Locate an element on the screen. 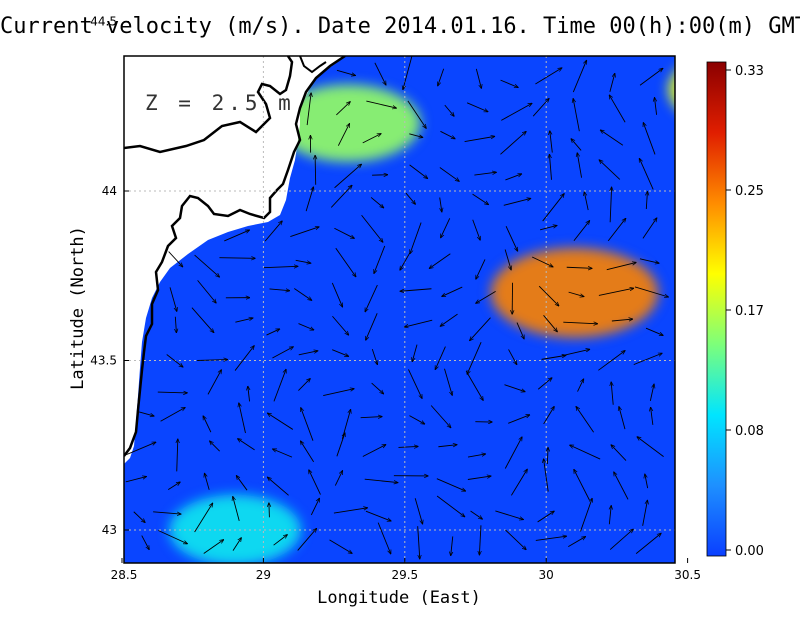 The width and height of the screenshot is (800, 618). colorbar-tick-label: 0.25 is located at coordinates (749, 191).